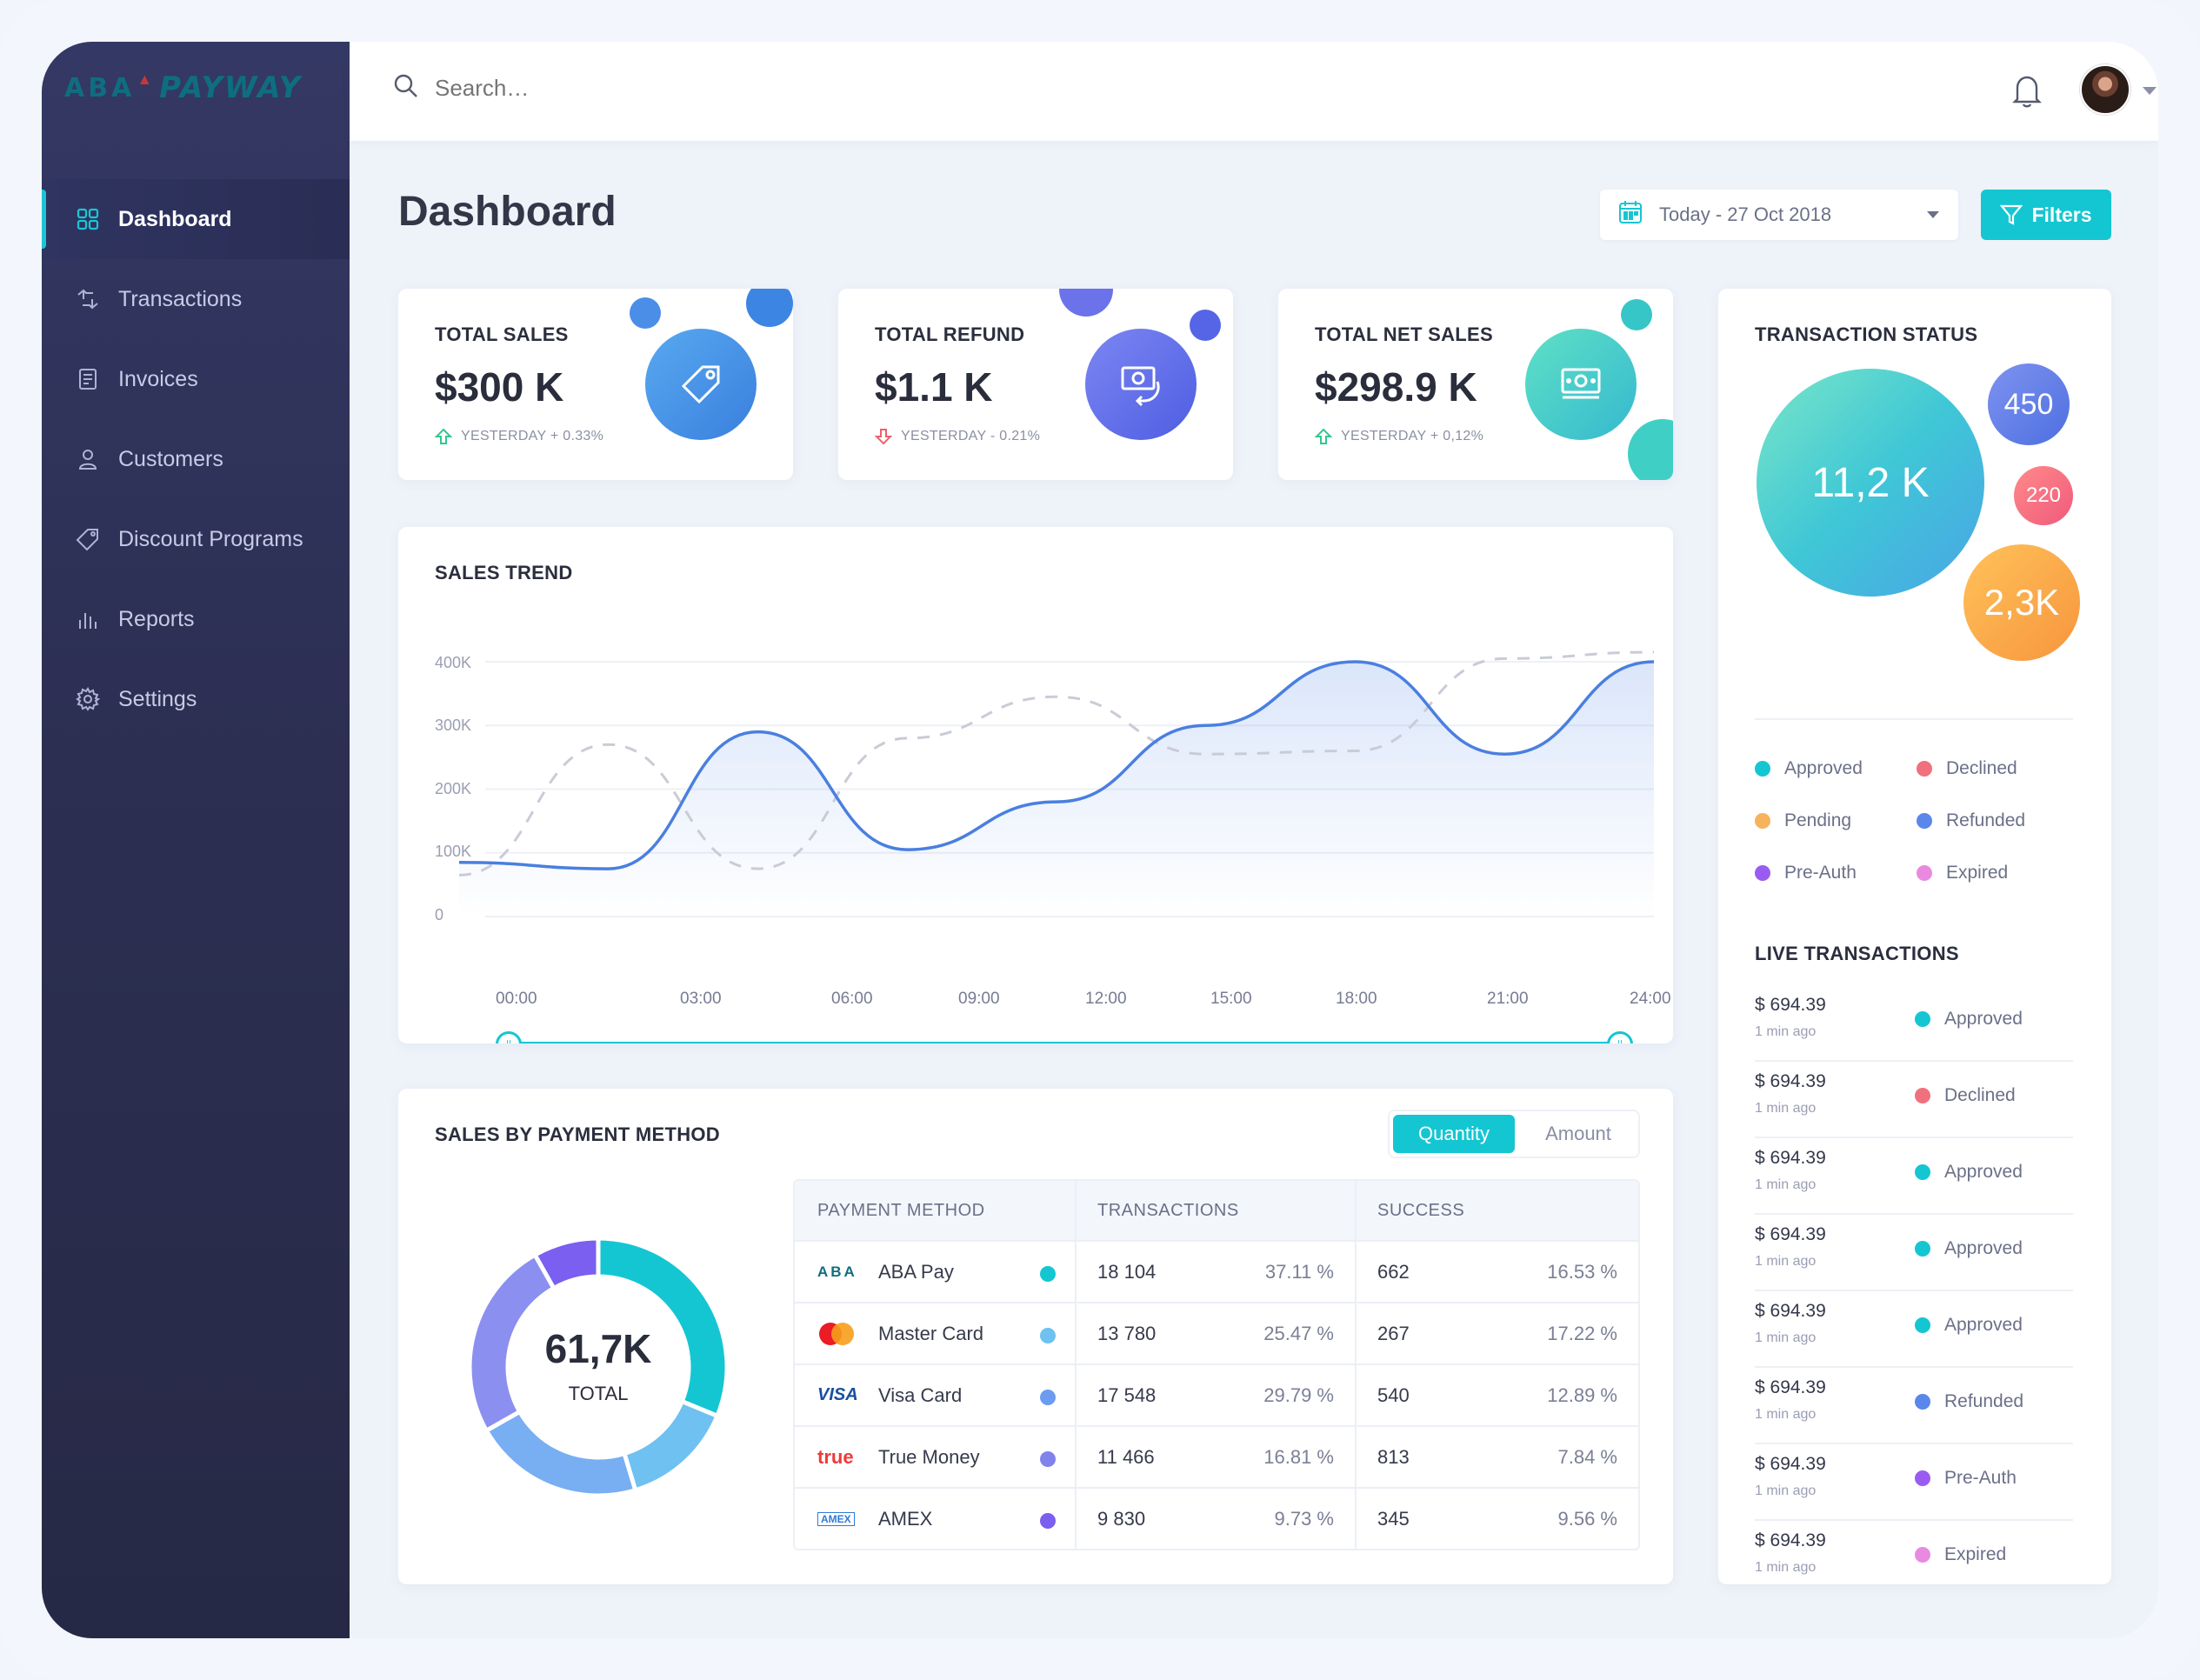  I want to click on table-row: VISA Visa Card 17 548 29.79 % 540 12.89 %, so click(1216, 1394).